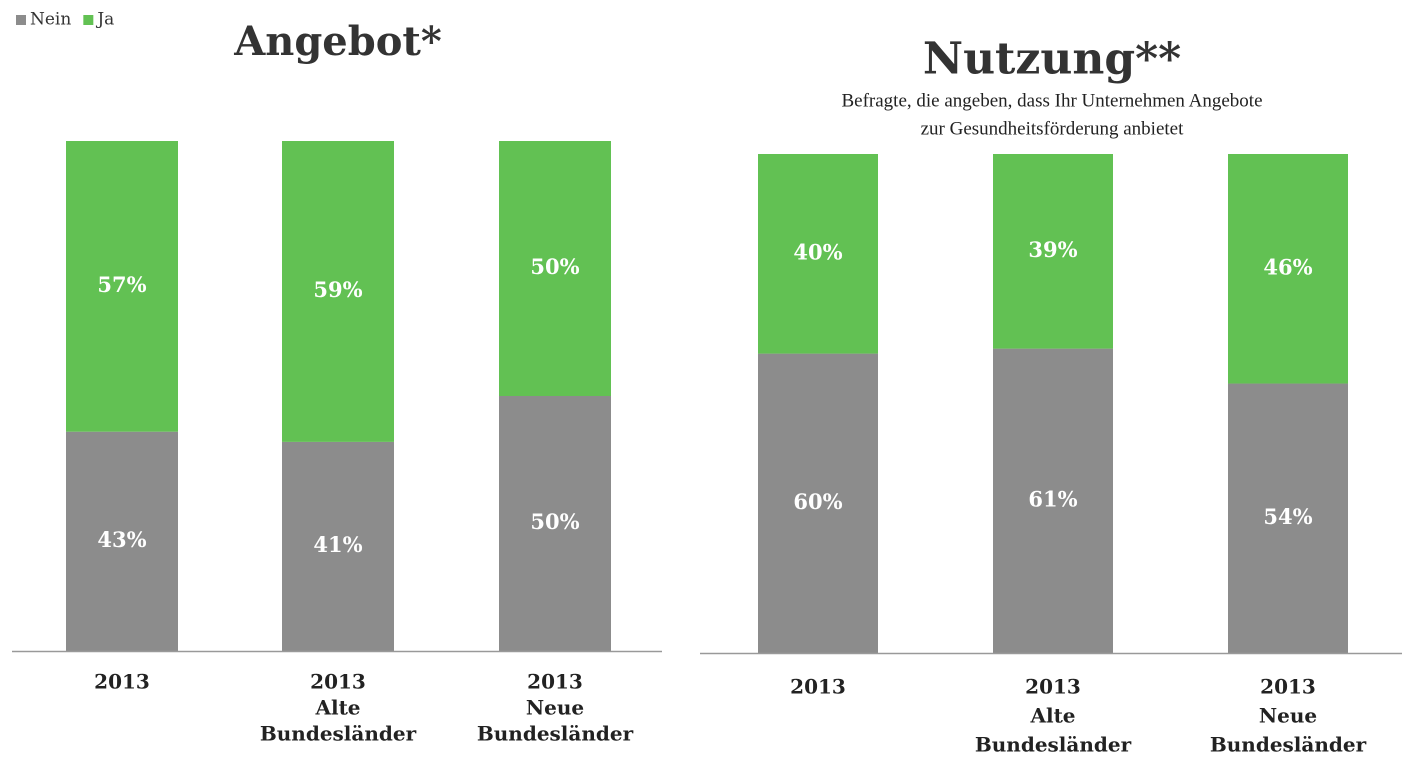  Describe the element at coordinates (1287, 266) in the screenshot. I see `value-label: 46%` at that location.